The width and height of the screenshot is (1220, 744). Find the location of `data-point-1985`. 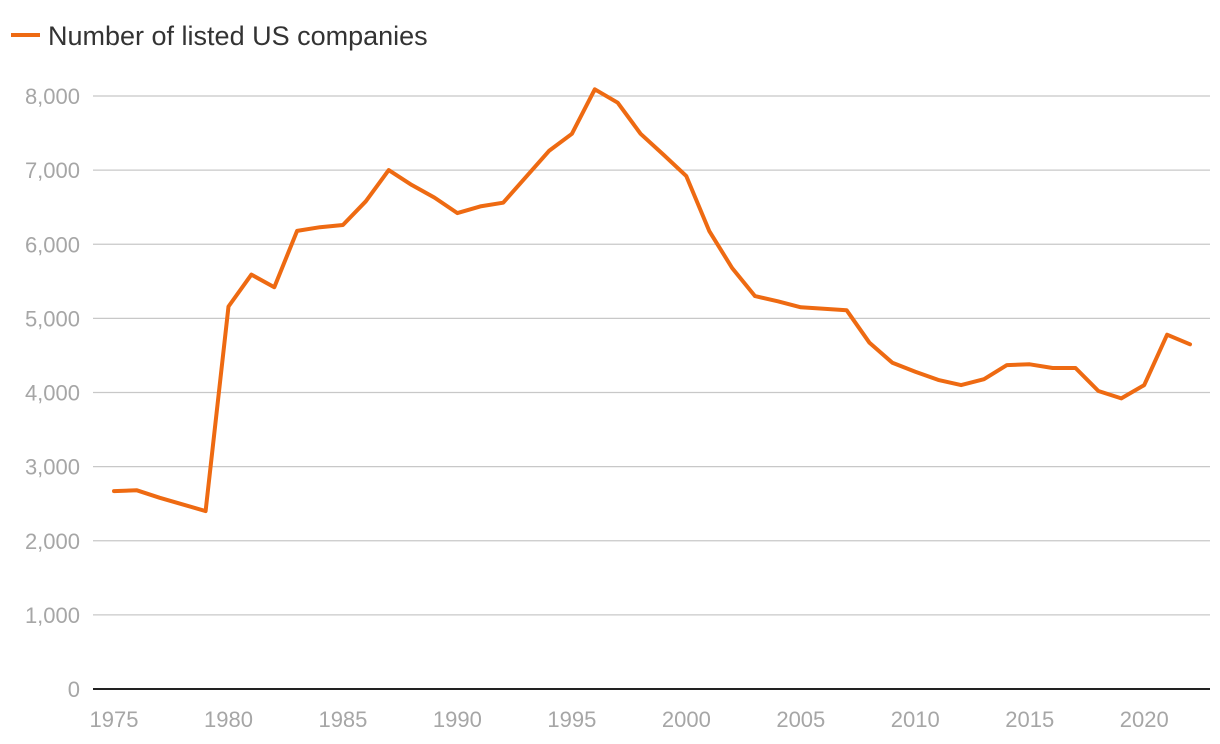

data-point-1985 is located at coordinates (343, 225).